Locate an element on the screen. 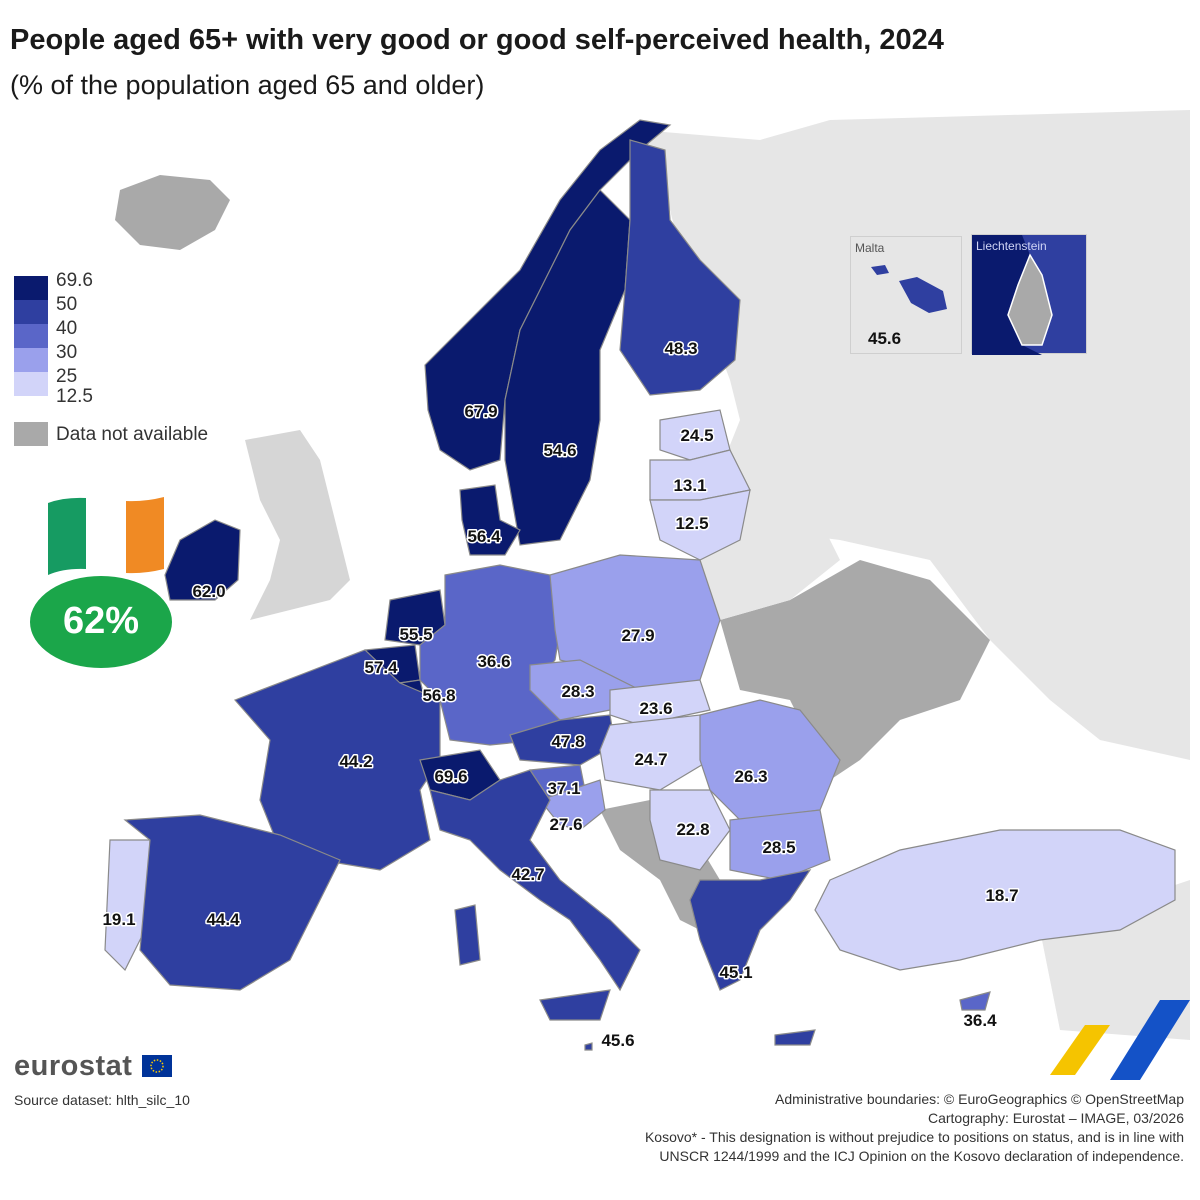 Image resolution: width=1200 pixels, height=1200 pixels. land-iceland is located at coordinates (172, 212).